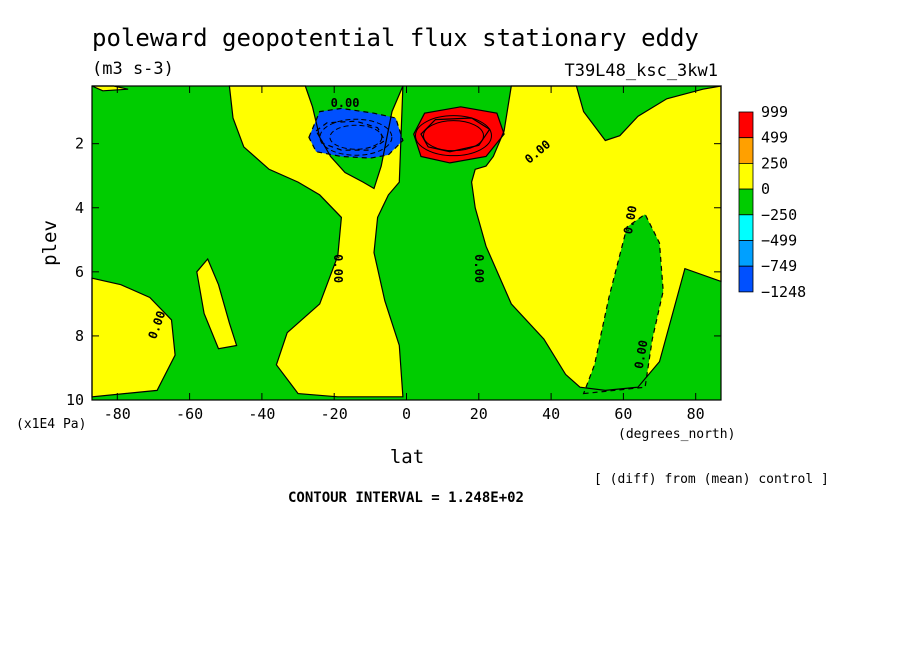  Describe the element at coordinates (774, 112) in the screenshot. I see `legend-label: 999` at that location.